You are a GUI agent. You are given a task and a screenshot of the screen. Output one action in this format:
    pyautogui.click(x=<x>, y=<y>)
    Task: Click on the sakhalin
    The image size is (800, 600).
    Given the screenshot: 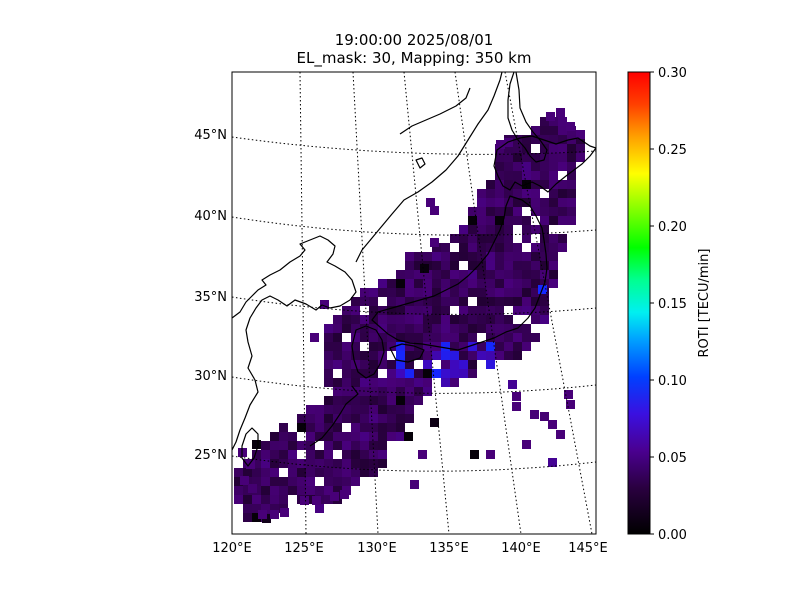 What is the action you would take?
    pyautogui.click(x=527, y=117)
    